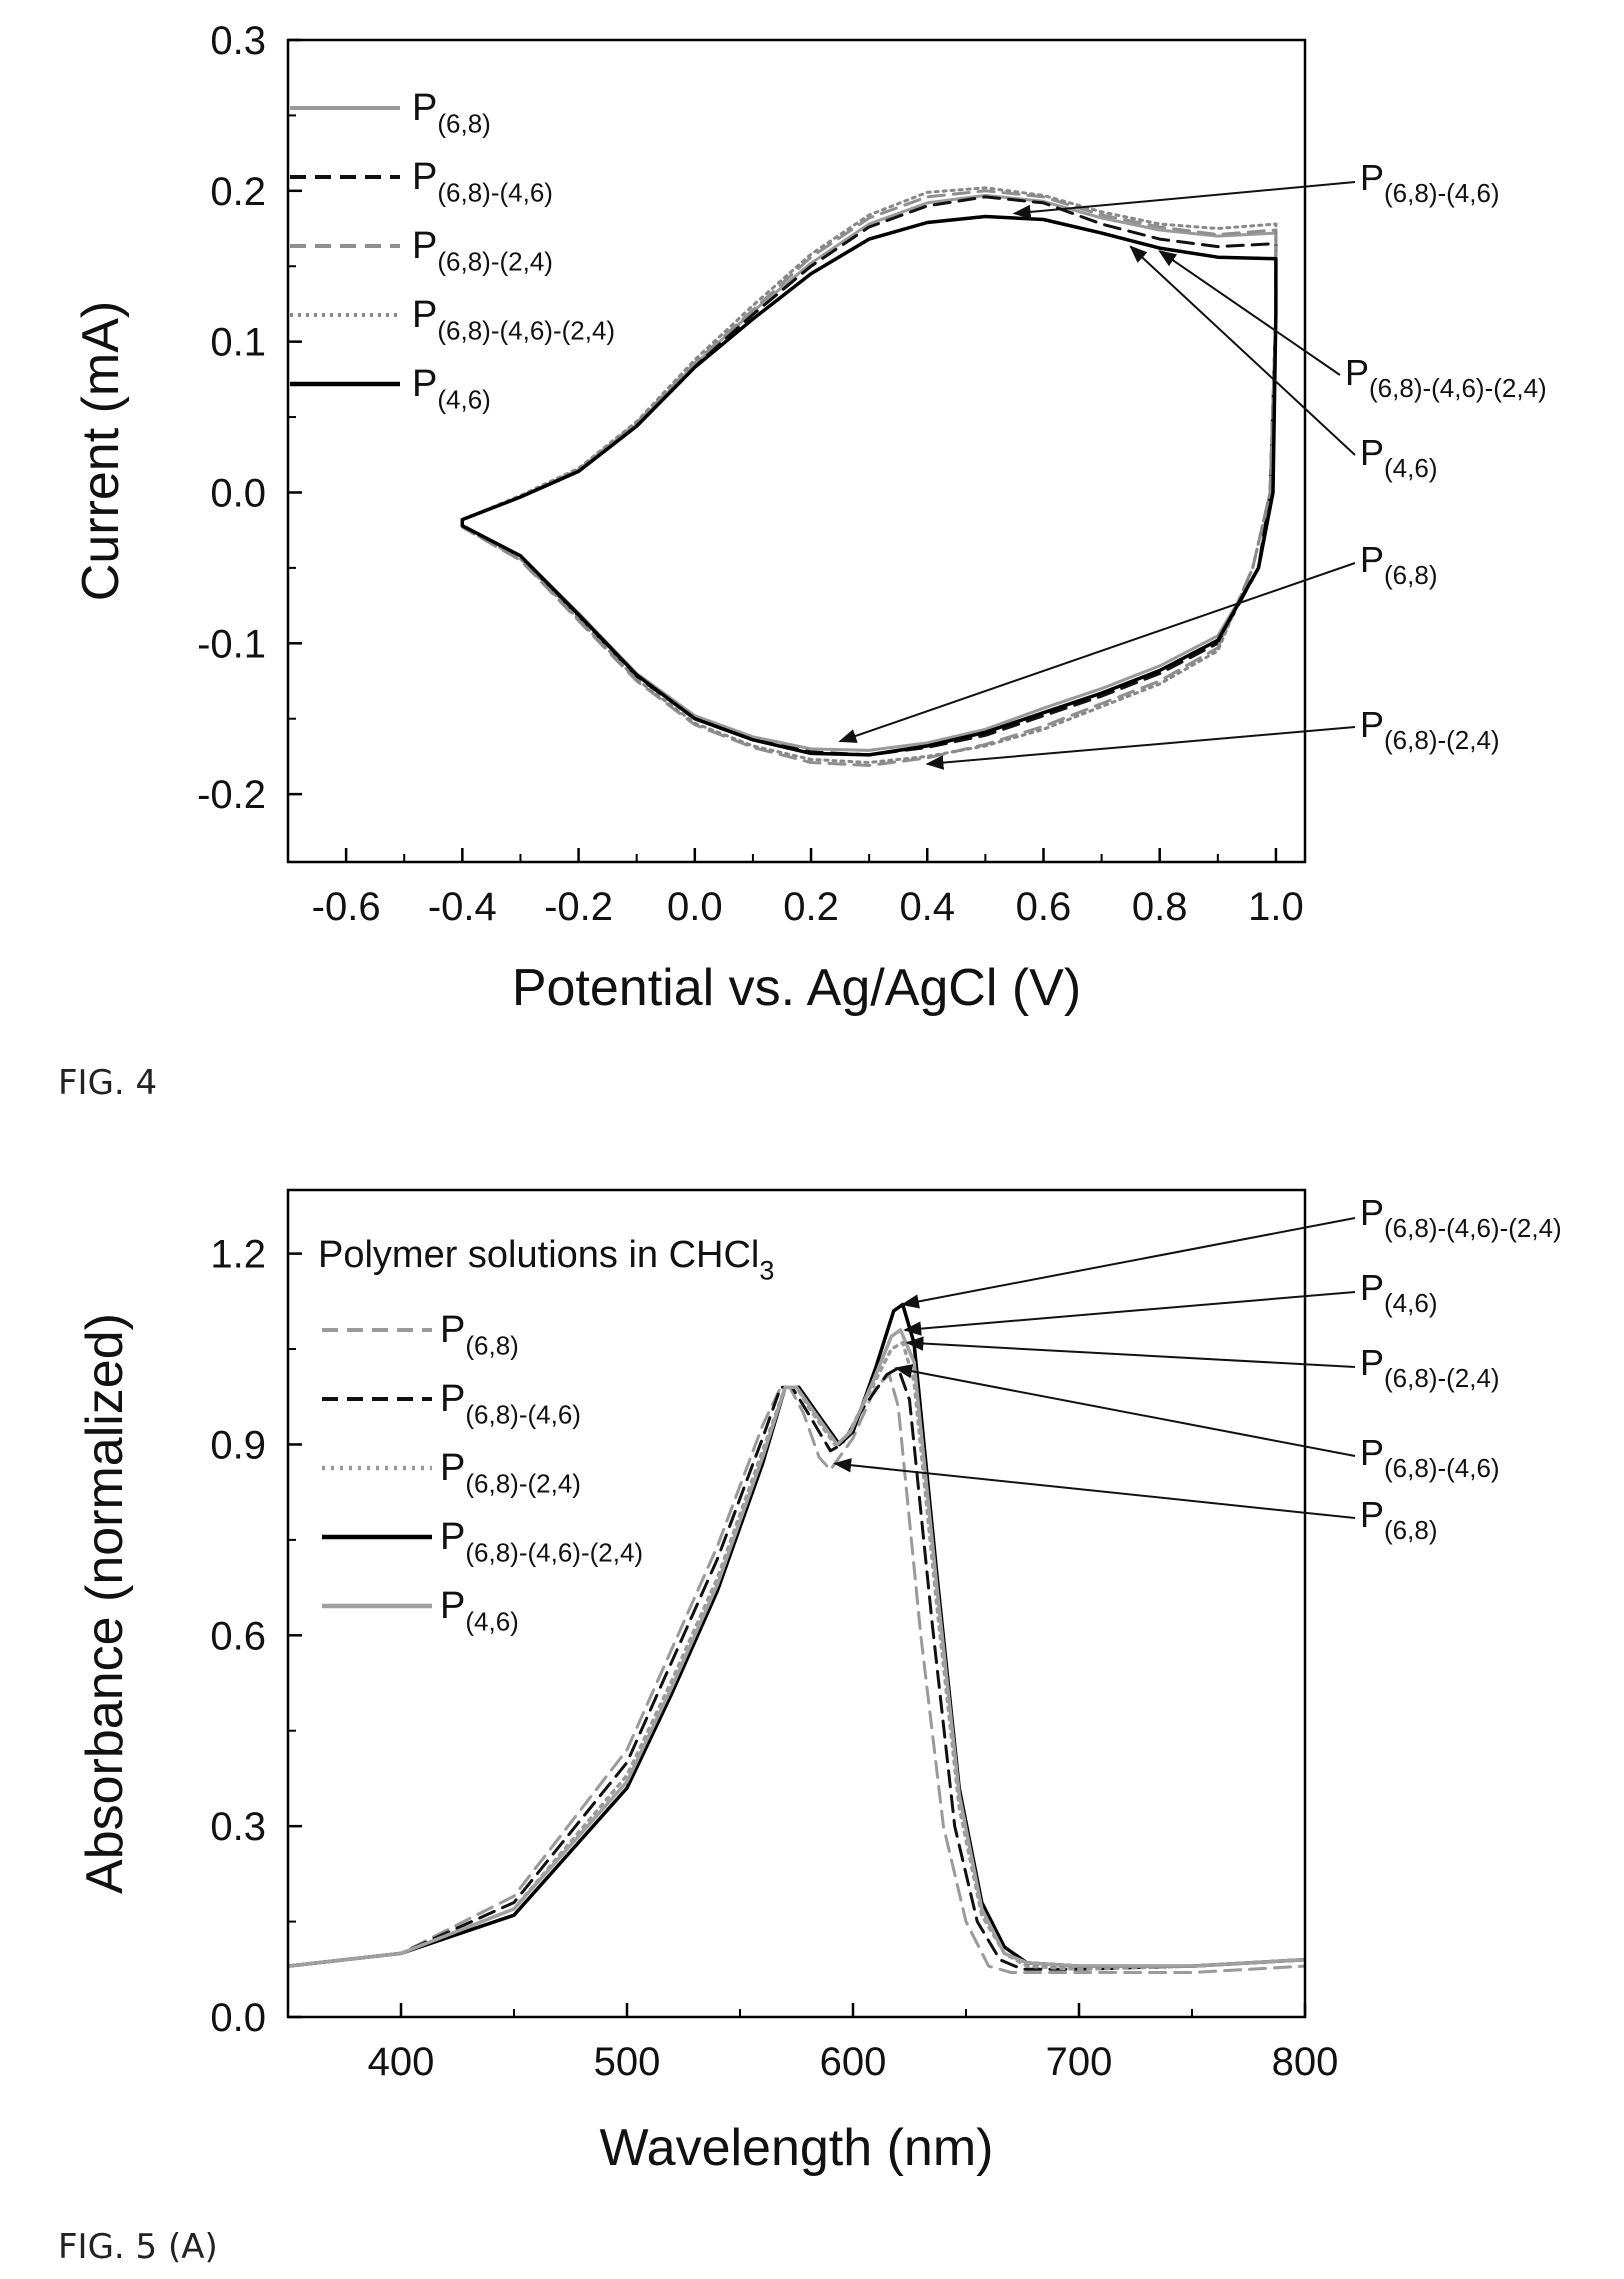  Describe the element at coordinates (853, 2062) in the screenshot. I see `fig5a-x-tick-label: 600` at that location.